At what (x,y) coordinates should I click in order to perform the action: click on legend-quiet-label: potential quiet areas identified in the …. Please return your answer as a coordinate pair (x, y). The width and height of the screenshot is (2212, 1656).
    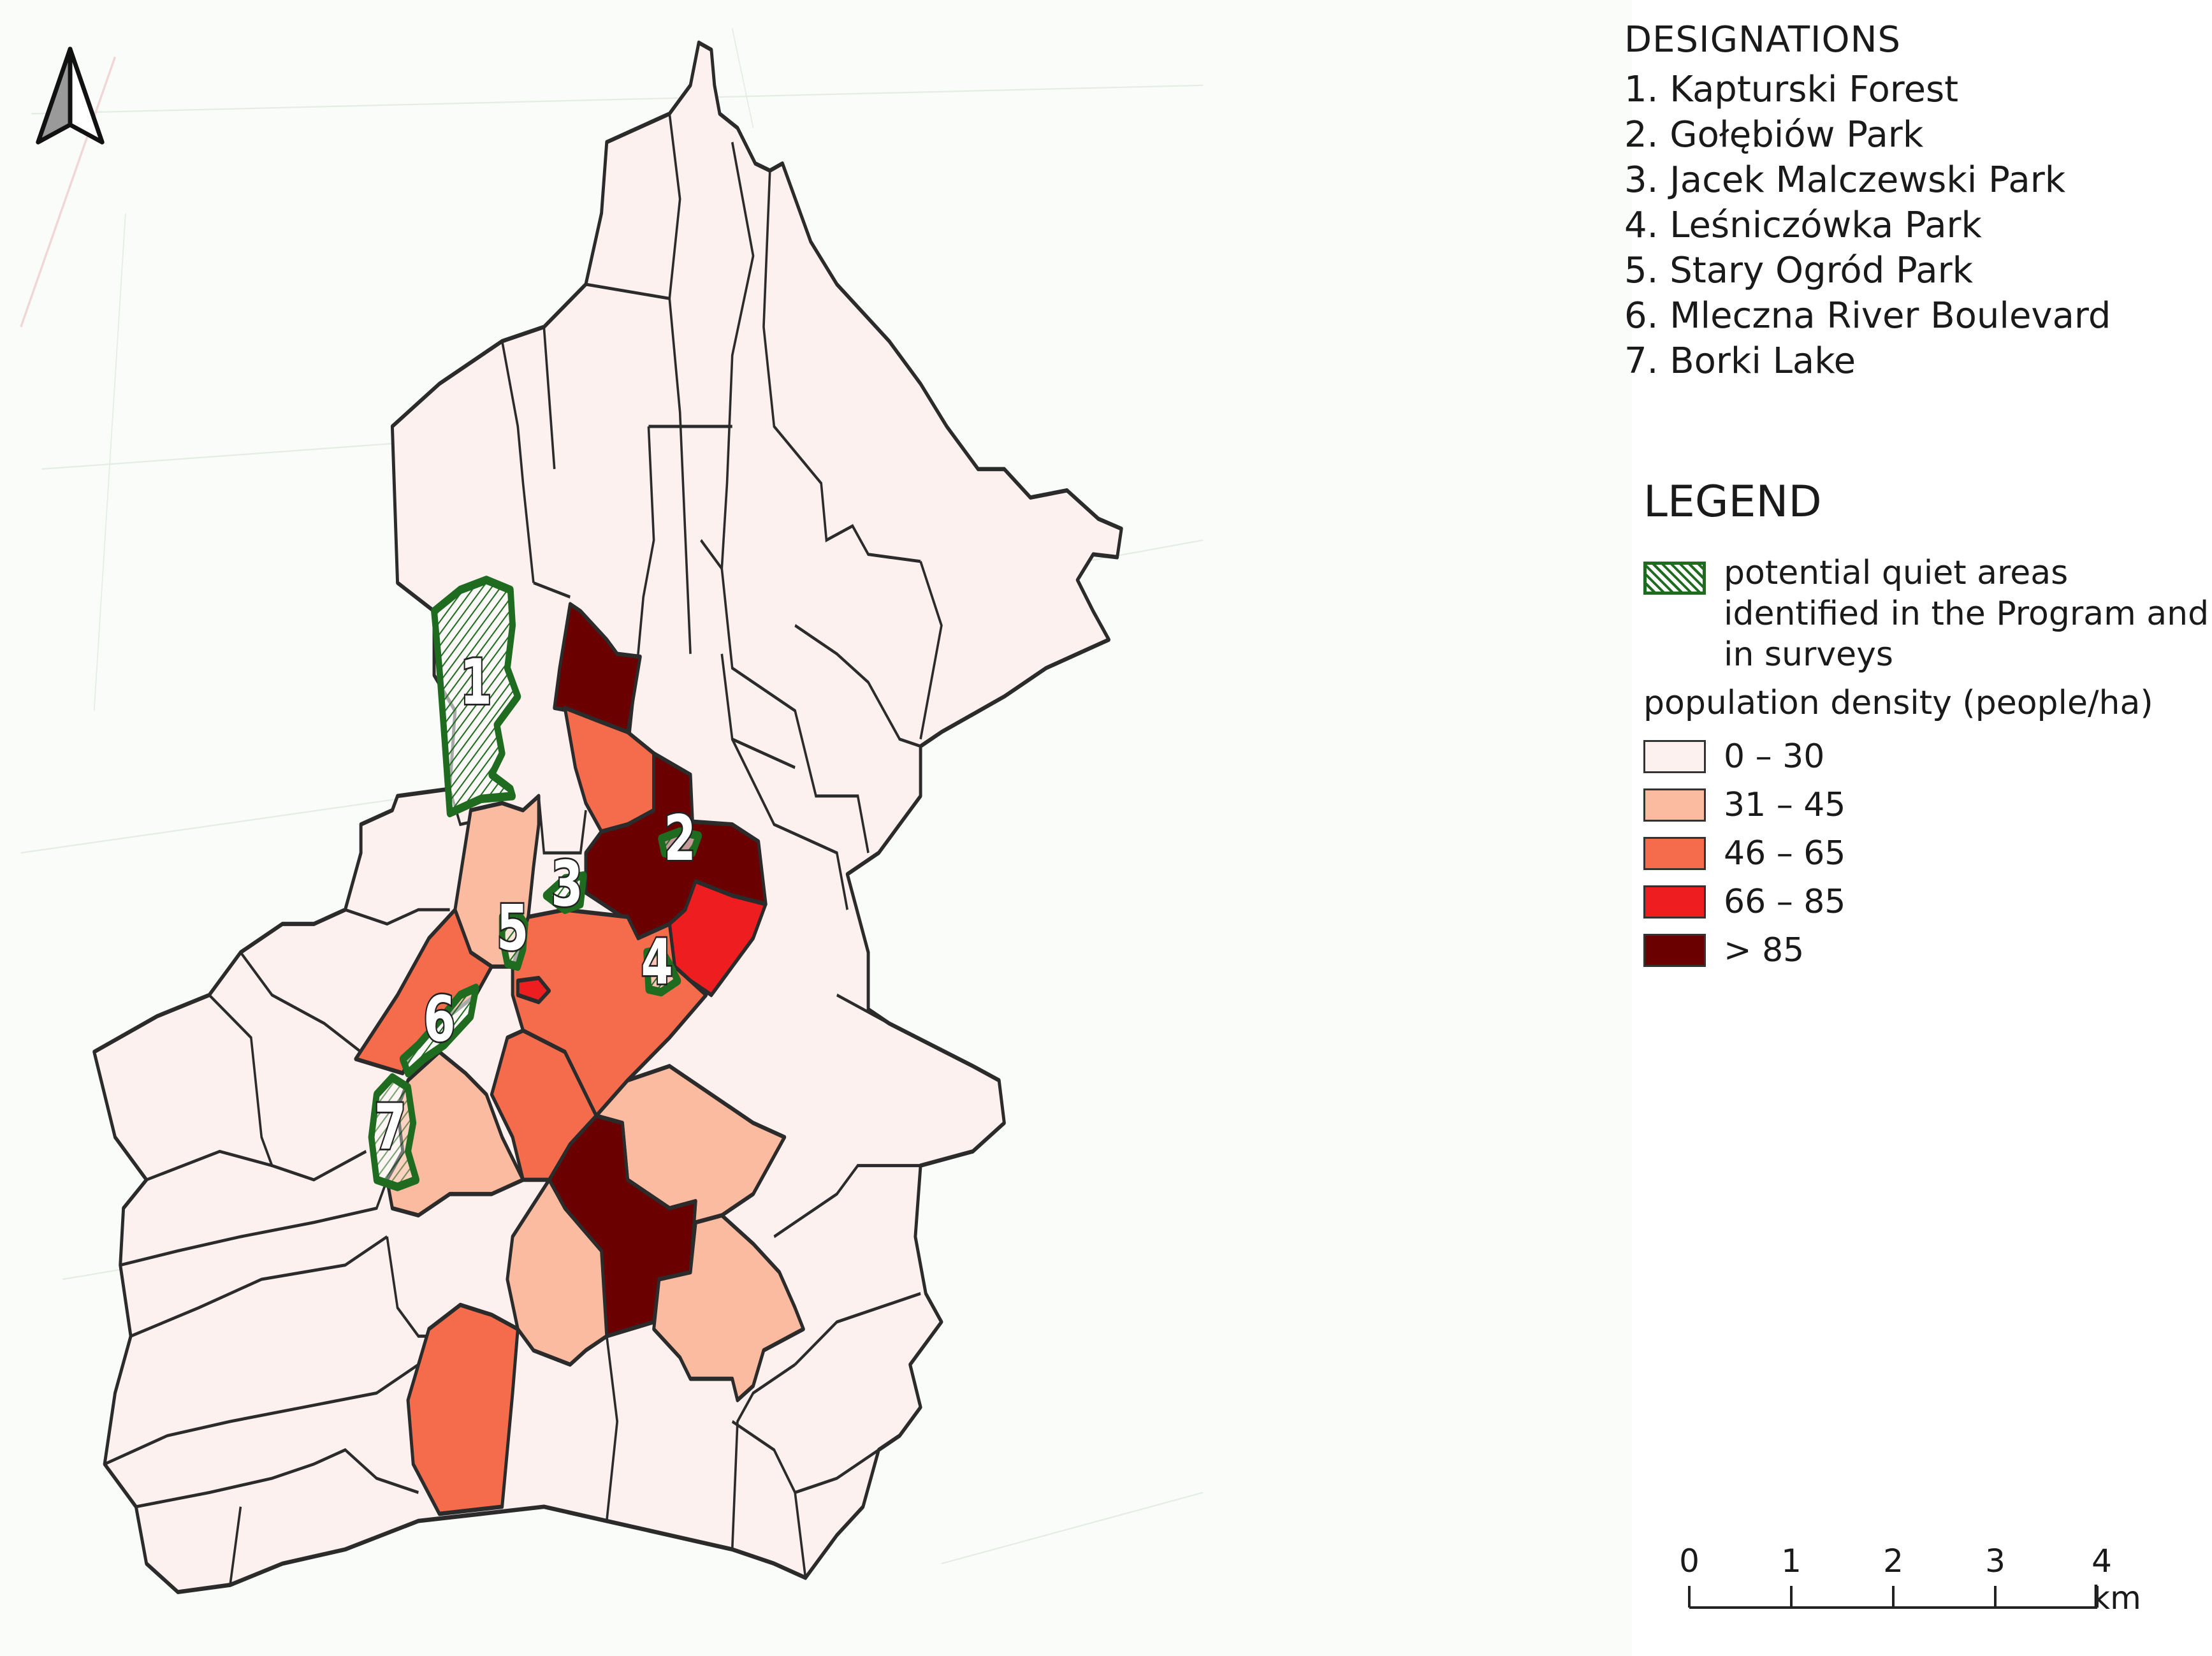
    Looking at the image, I should click on (1966, 614).